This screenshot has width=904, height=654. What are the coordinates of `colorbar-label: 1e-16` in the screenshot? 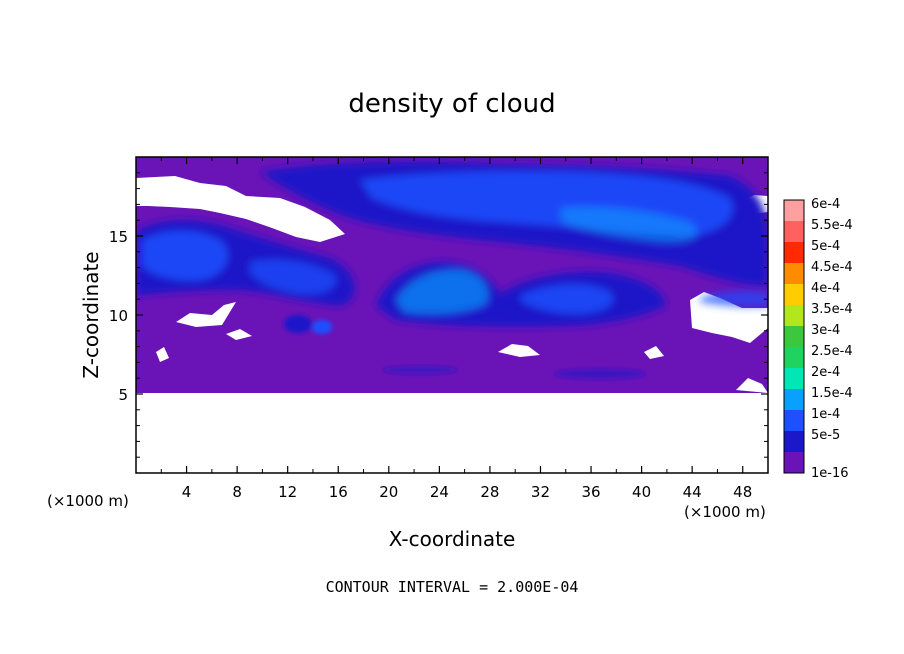 It's located at (830, 473).